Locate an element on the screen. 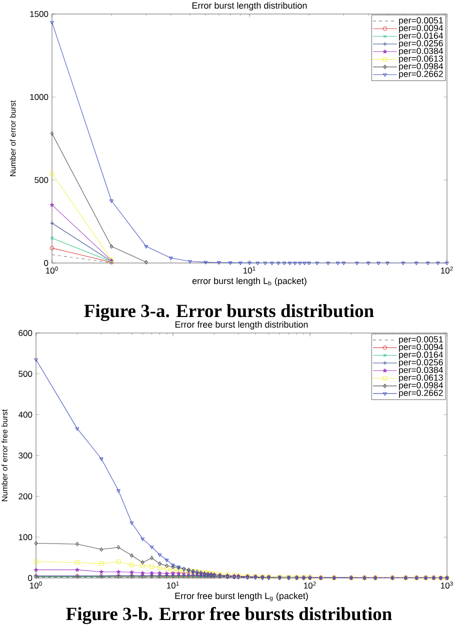  y-tick-label: 400 is located at coordinates (25, 415).